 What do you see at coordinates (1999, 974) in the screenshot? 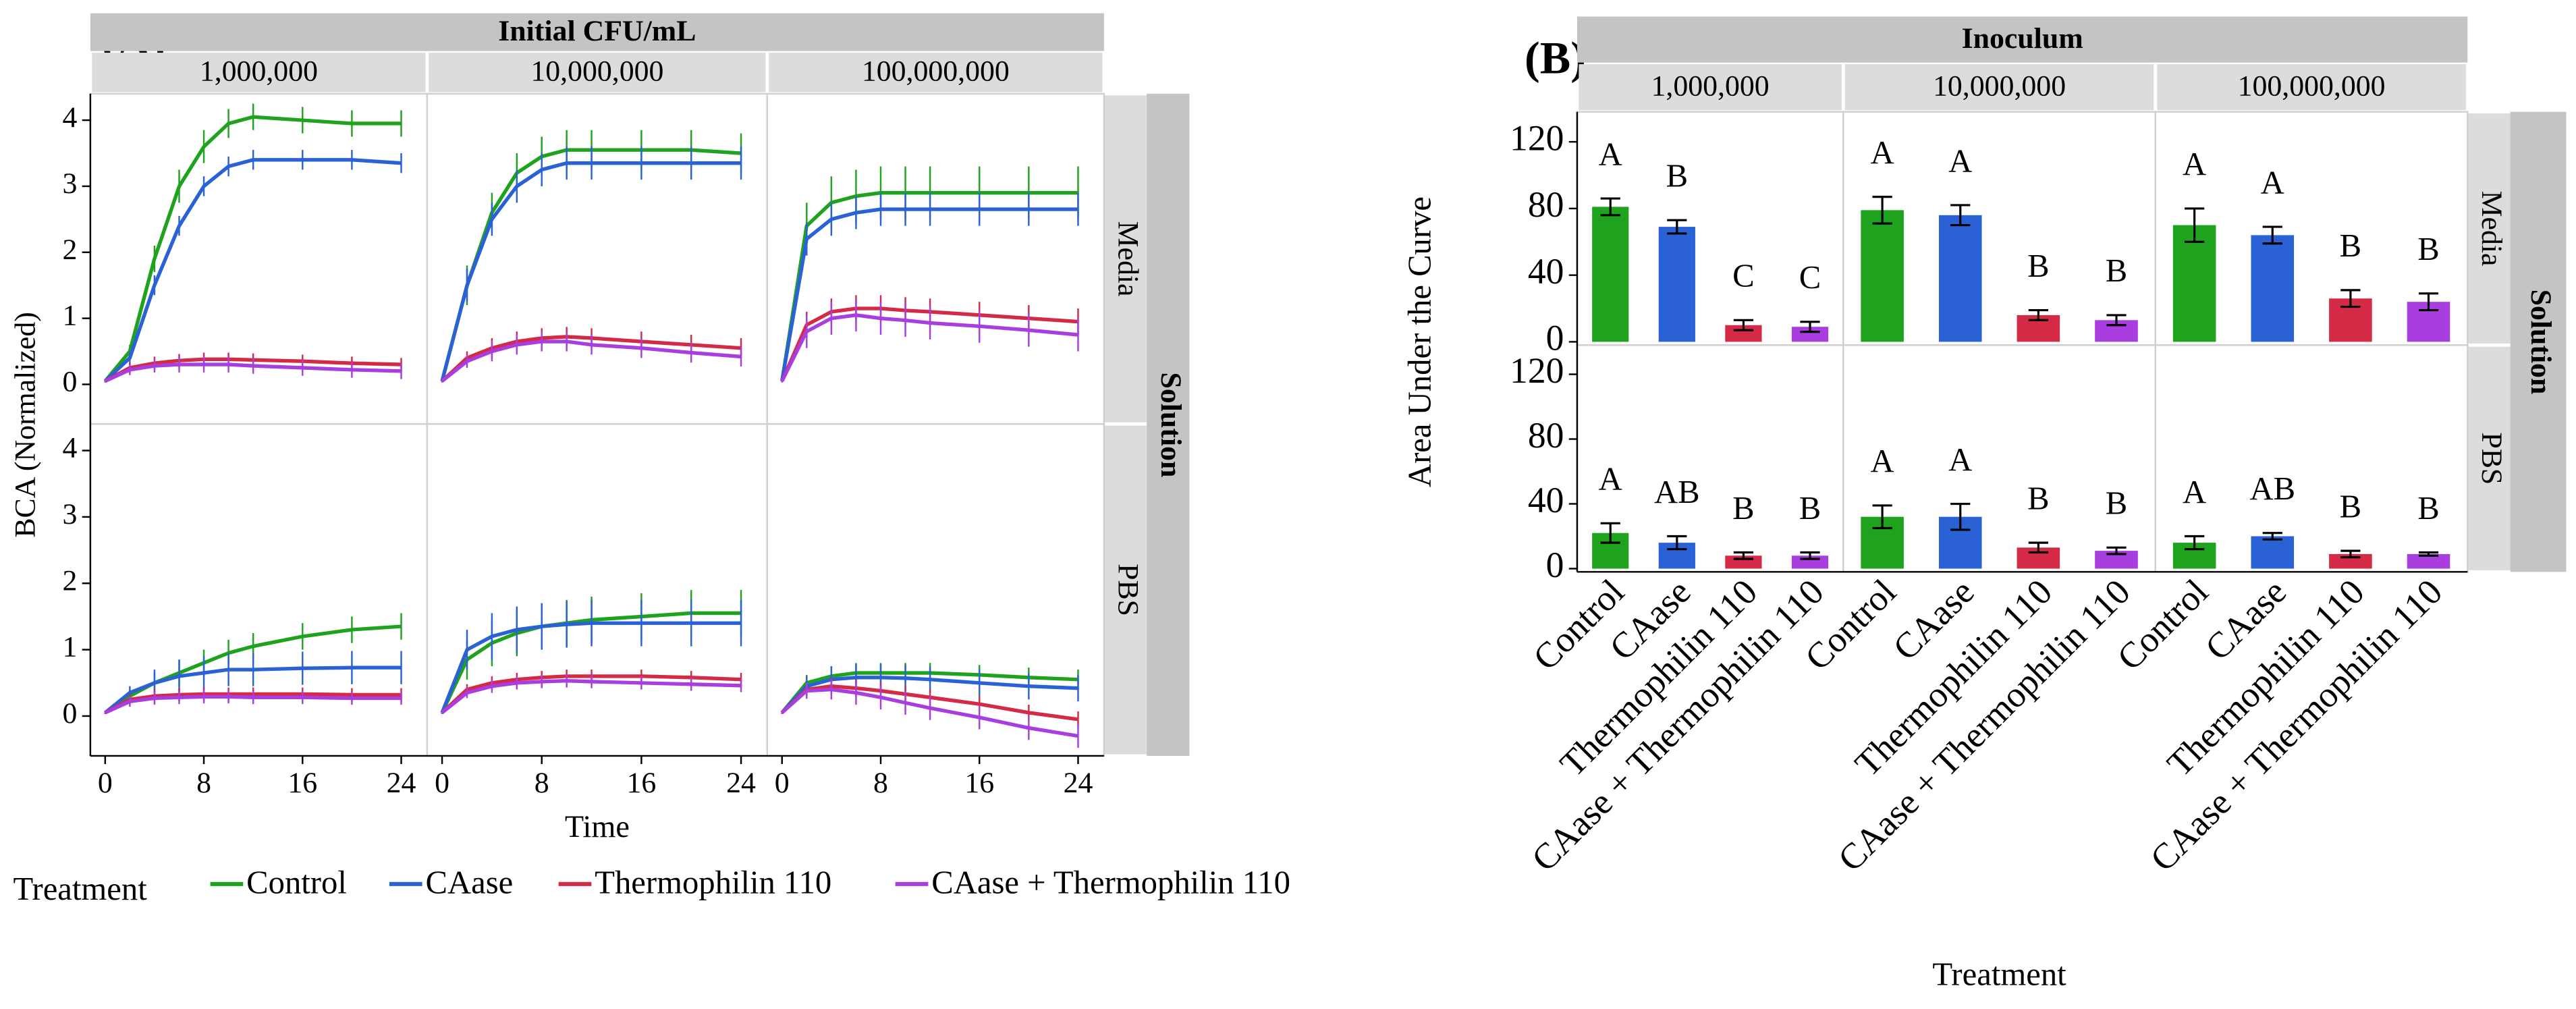
I see `x-axis-label: Treatment` at bounding box center [1999, 974].